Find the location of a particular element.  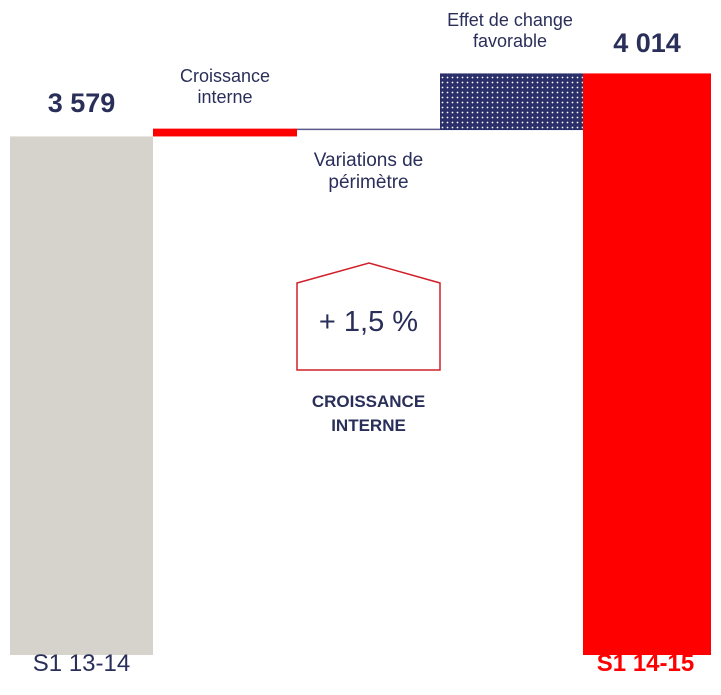

category-label: Effet de change favorable is located at coordinates (510, 30).